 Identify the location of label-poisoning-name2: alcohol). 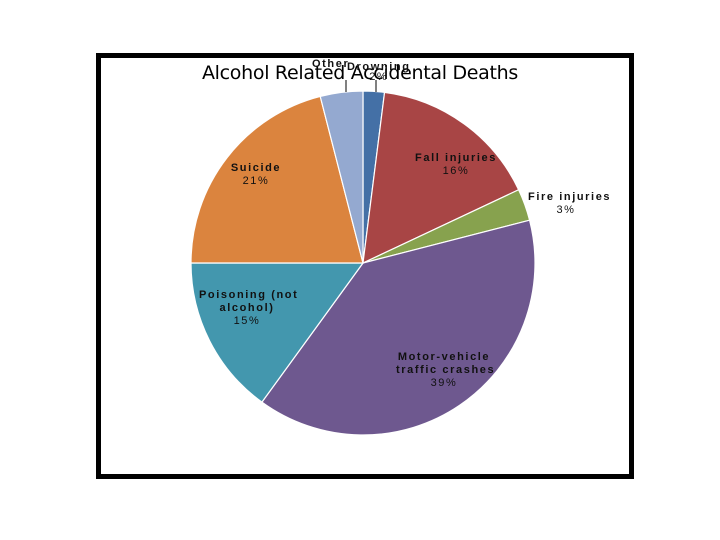
(247, 308).